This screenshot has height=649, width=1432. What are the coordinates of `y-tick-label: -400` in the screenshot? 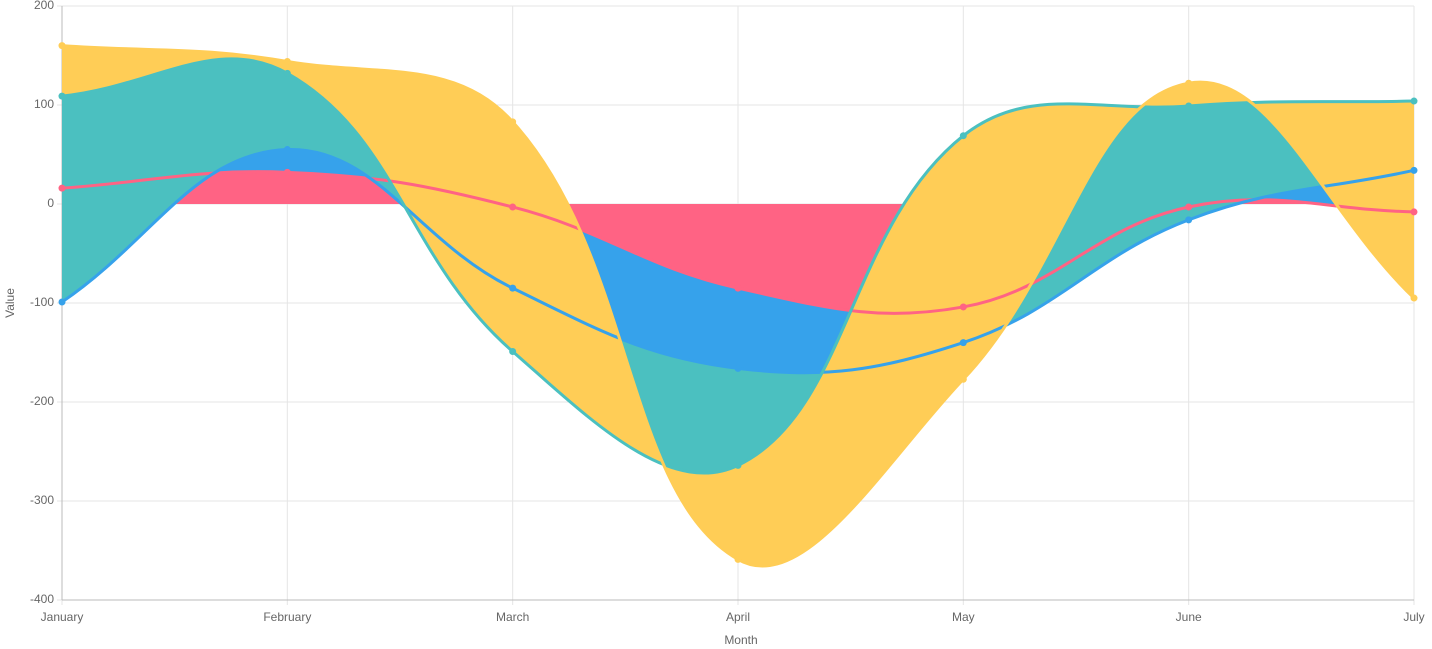 It's located at (42, 599).